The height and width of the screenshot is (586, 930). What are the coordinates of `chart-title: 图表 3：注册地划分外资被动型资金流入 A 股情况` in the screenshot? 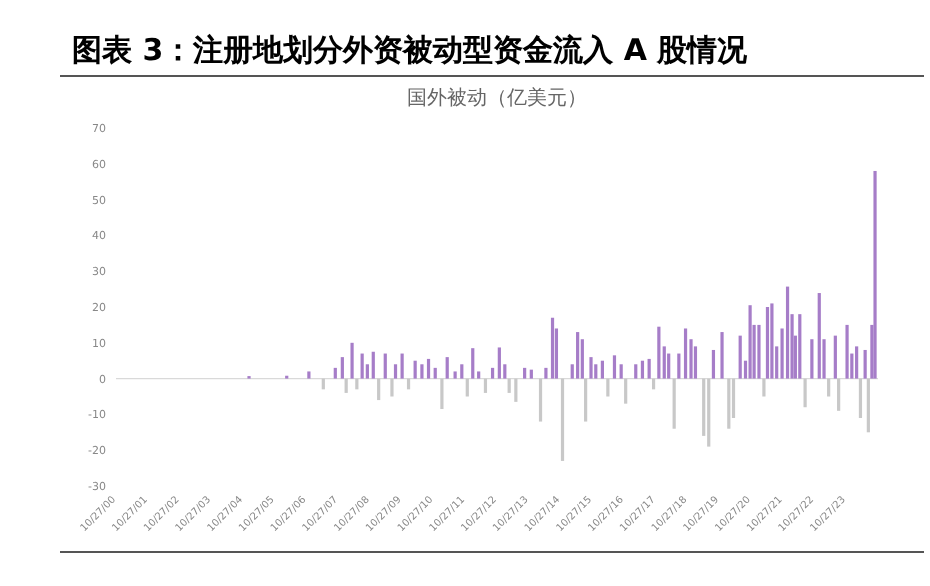 It's located at (411, 50).